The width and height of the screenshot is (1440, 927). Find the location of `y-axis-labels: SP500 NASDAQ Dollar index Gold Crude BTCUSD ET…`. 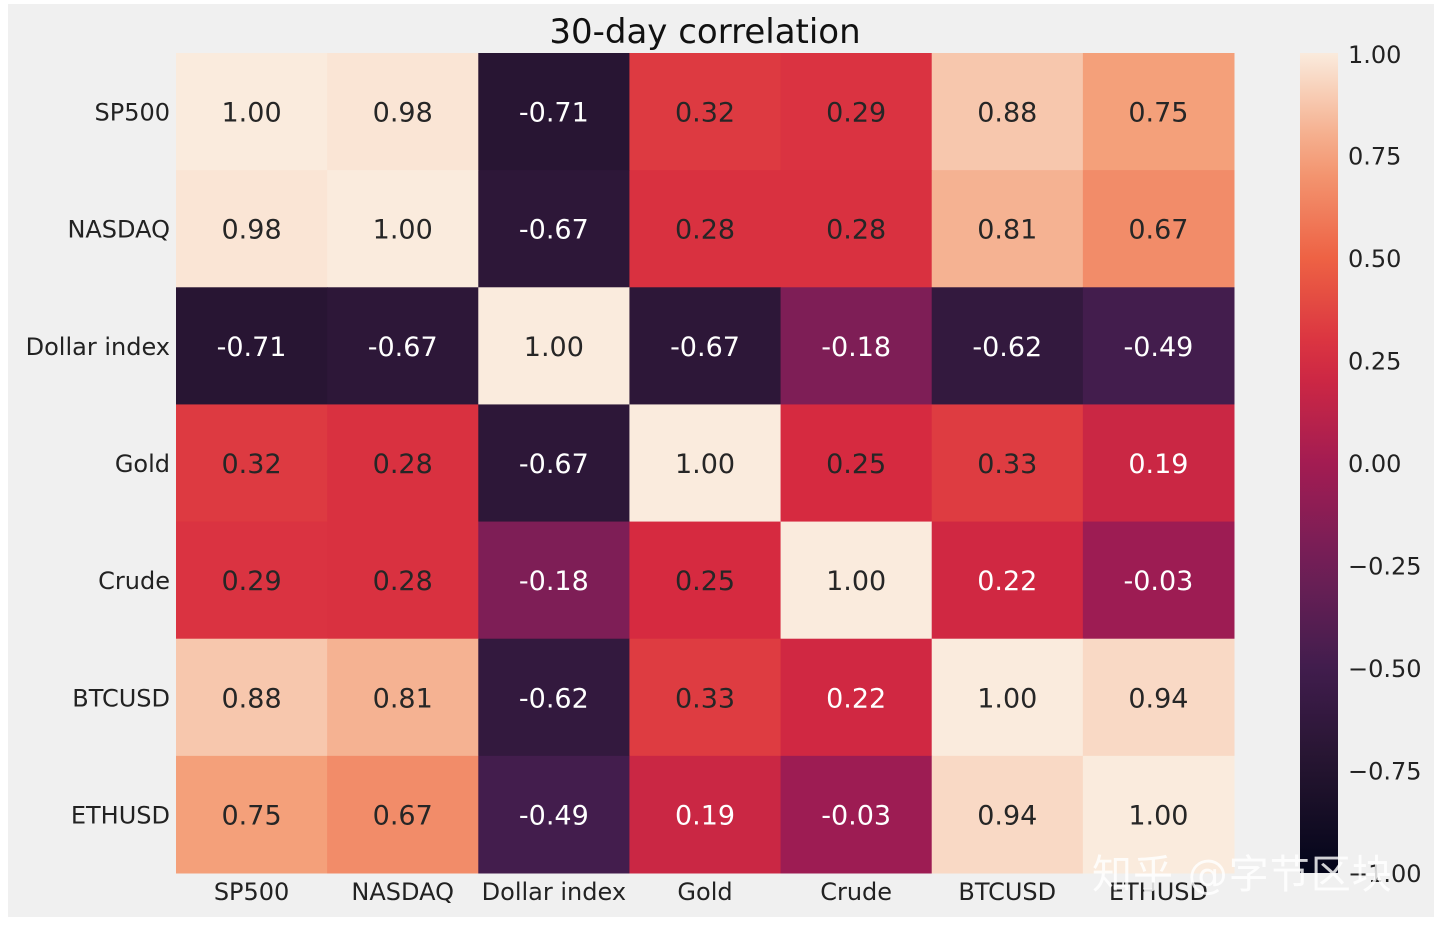

y-axis-labels: SP500 NASDAQ Dollar index Gold Crude BTCUSD ET… is located at coordinates (98, 464).